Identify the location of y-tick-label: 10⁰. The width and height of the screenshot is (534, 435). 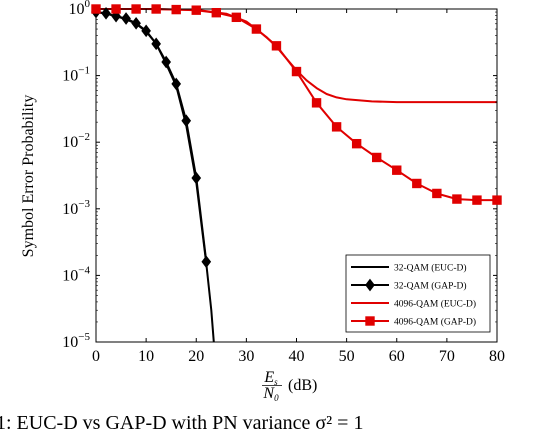
(80, 9).